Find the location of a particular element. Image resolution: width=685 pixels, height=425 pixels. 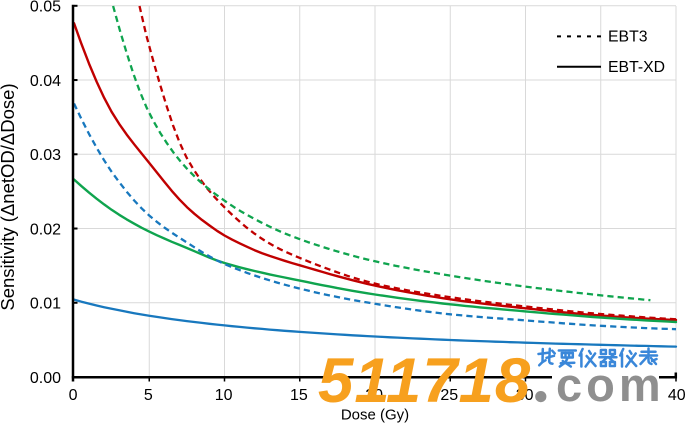

svg-text: 0.02 is located at coordinates (45, 229).